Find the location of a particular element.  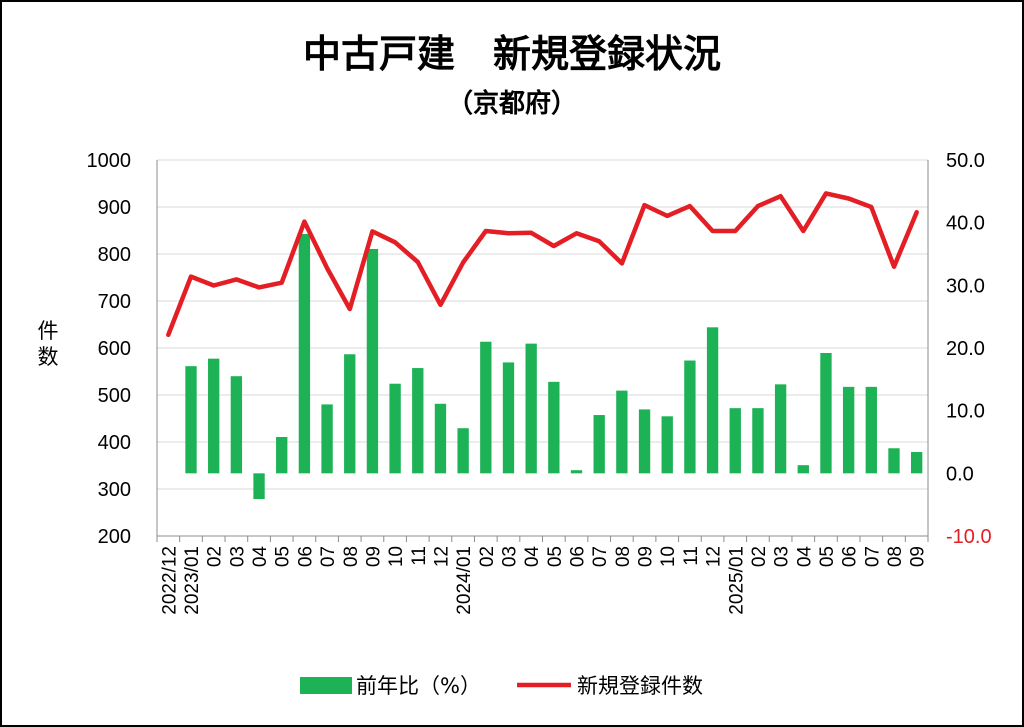

right-tick-label: 20.0 is located at coordinates (965, 349).